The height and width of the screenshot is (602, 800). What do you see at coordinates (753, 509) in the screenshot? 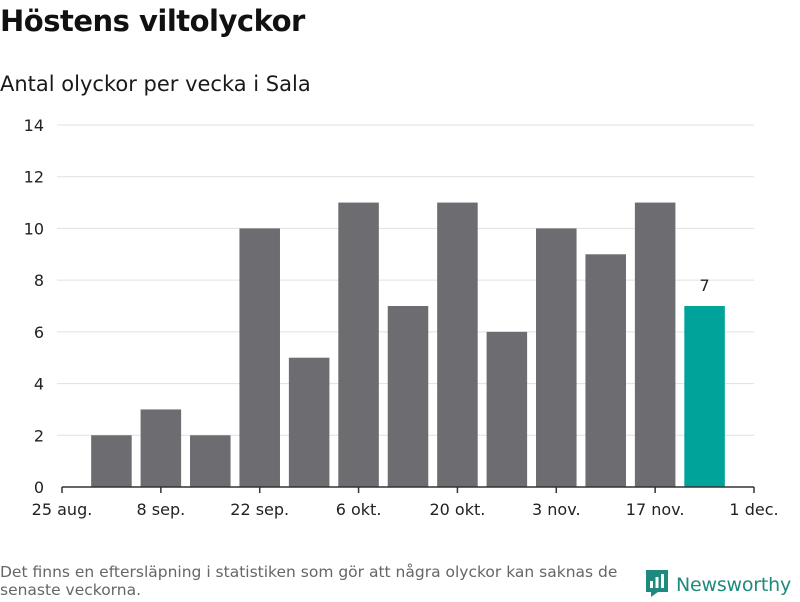
I see `x-tick-label: 1 dec.` at bounding box center [753, 509].